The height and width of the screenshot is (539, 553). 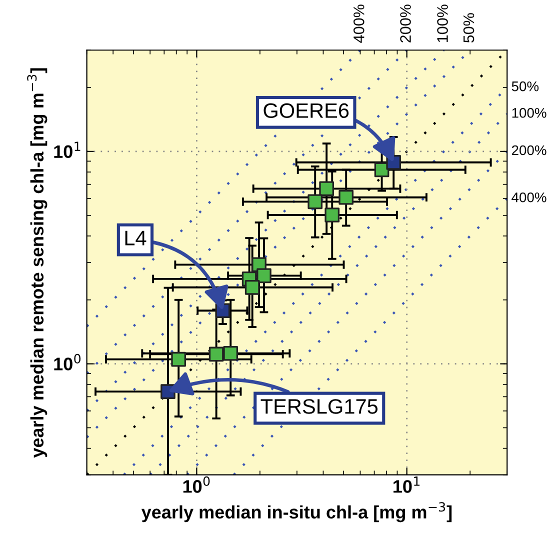 What do you see at coordinates (37, 263) in the screenshot?
I see `y-axis-title: yearly median remote sensing chl-a [mg m$^{−3}$]` at bounding box center [37, 263].